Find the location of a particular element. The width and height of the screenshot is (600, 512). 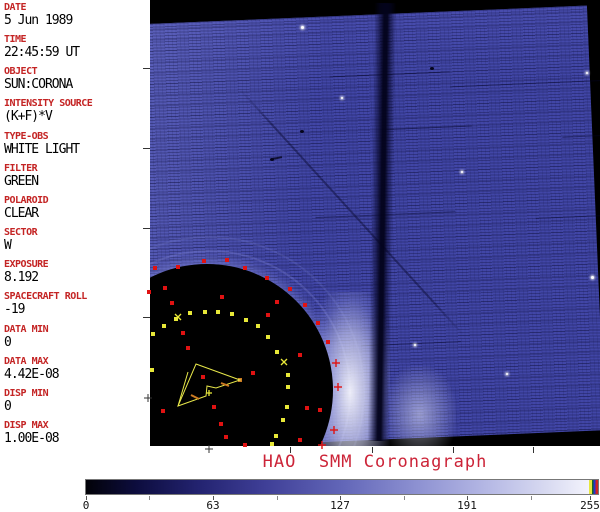

metadata-field-value: 1.00E-08 is located at coordinates (32, 438).